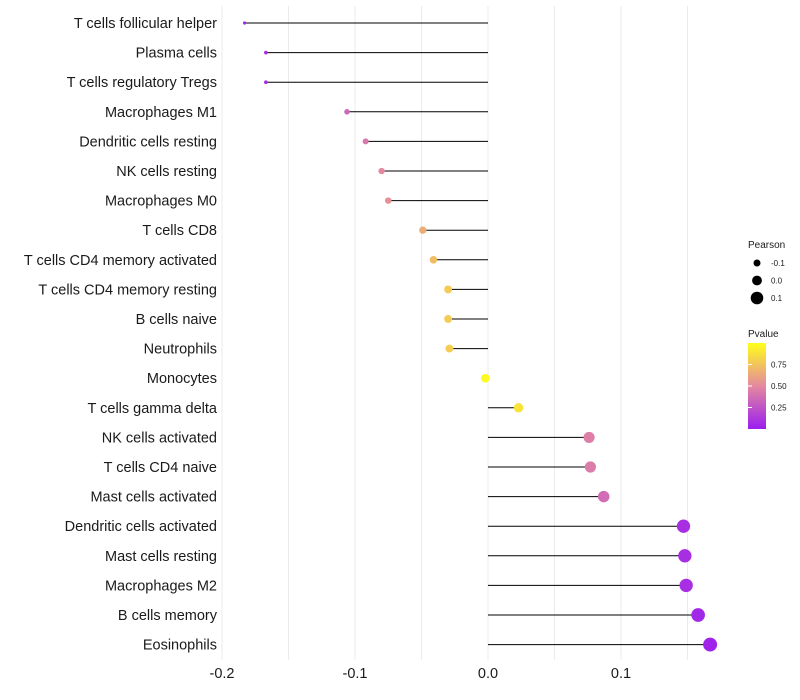 The width and height of the screenshot is (800, 700). Describe the element at coordinates (355, 674) in the screenshot. I see `x-tick-label: -0.1` at that location.